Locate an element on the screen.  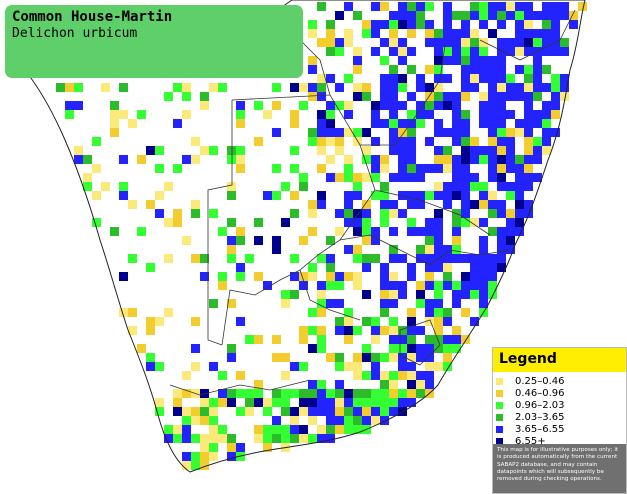
legend-label: 6.55+ is located at coordinates (530, 441).